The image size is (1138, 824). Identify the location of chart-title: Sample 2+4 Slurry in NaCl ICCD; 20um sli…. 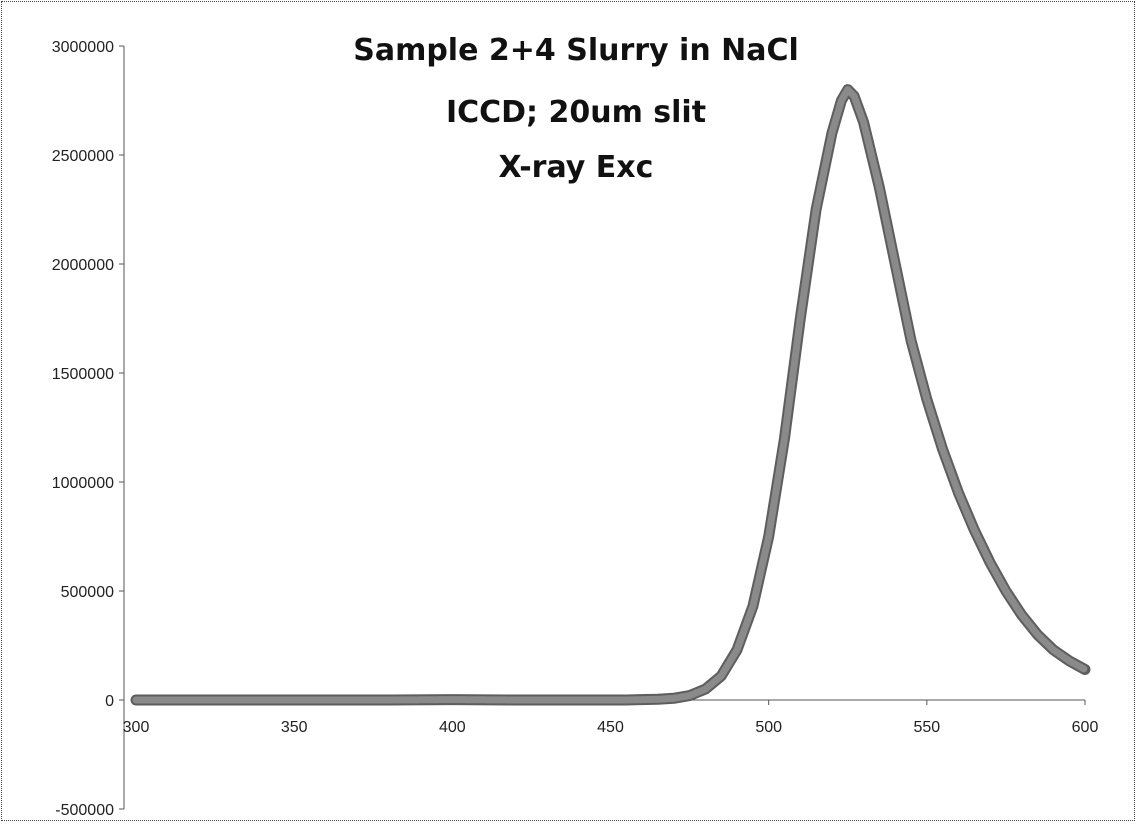
(576, 109).